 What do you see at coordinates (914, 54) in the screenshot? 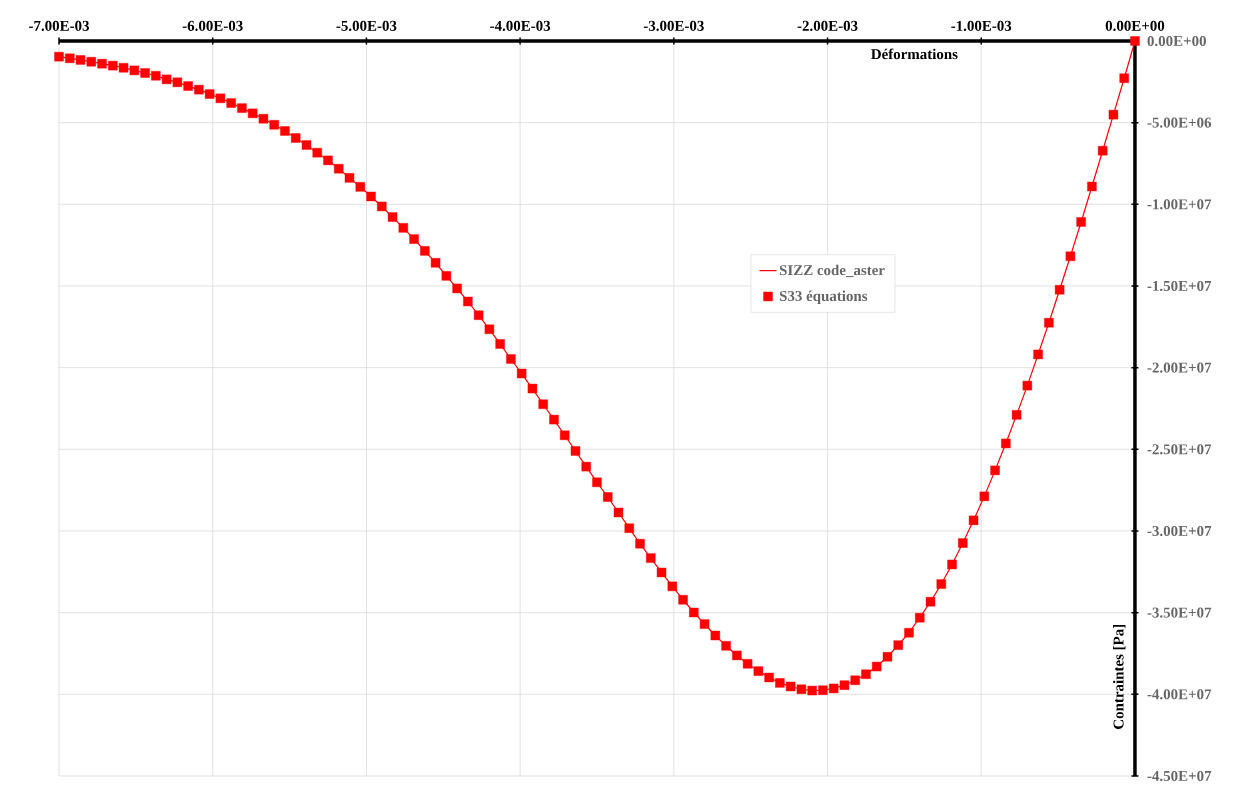
I see `x-axis-title: Déformations` at bounding box center [914, 54].